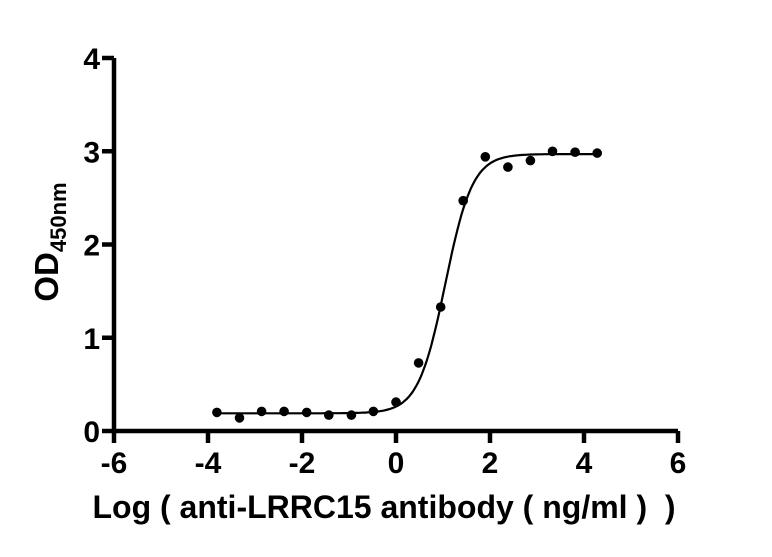  Describe the element at coordinates (208, 463) in the screenshot. I see `x-tick-label: -4` at that location.